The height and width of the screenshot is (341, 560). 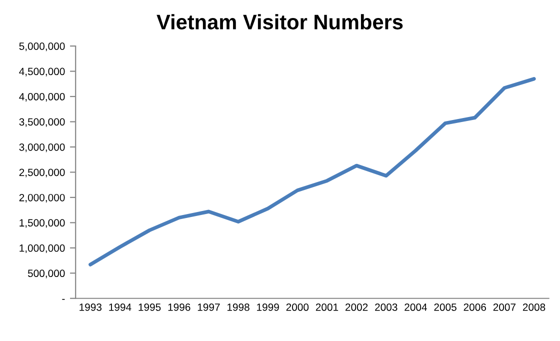 I want to click on x-tick-label: 1996, so click(x=179, y=307).